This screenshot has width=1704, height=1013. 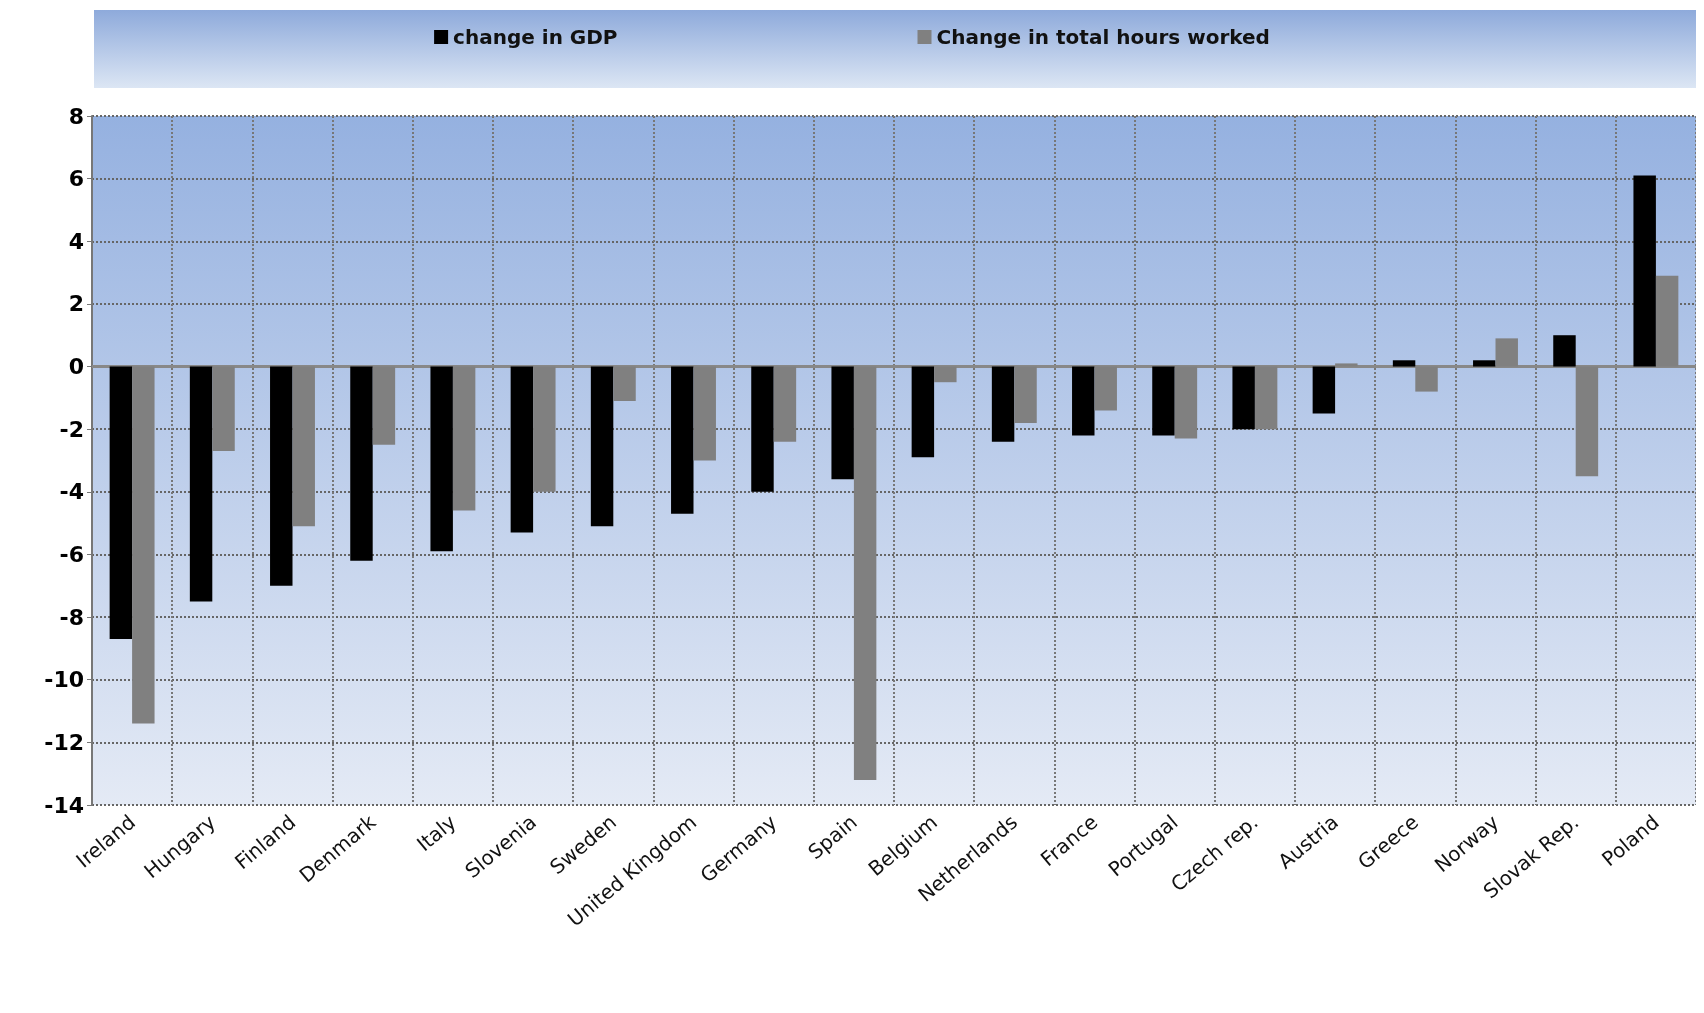 What do you see at coordinates (76, 241) in the screenshot?
I see `y-tick-label: 4` at bounding box center [76, 241].